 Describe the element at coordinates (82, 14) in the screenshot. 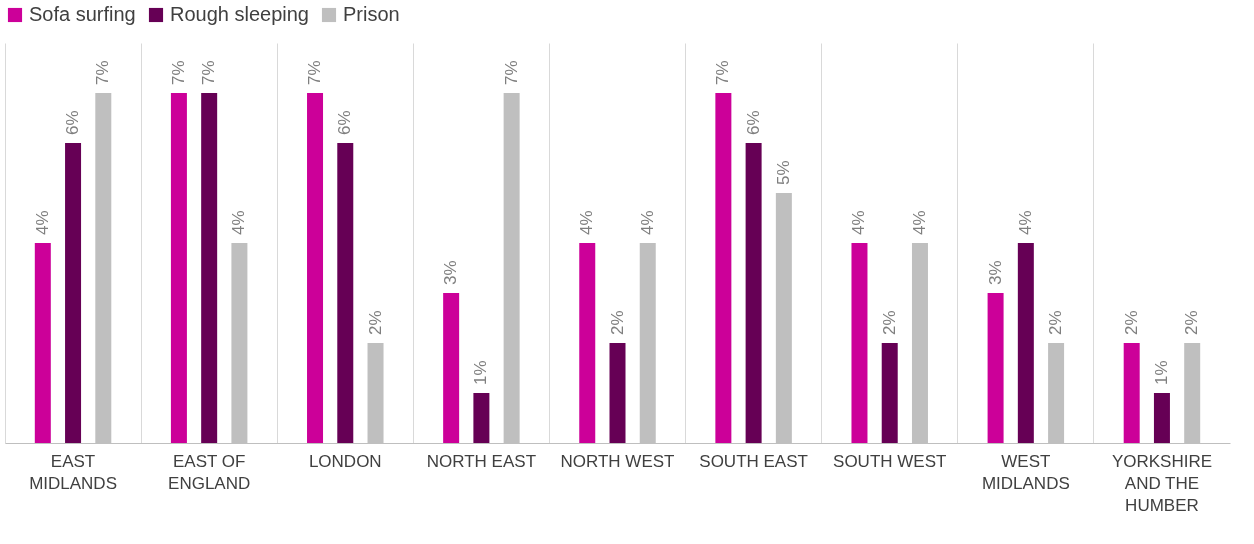

I see `legend-label: Sofa surfing` at that location.